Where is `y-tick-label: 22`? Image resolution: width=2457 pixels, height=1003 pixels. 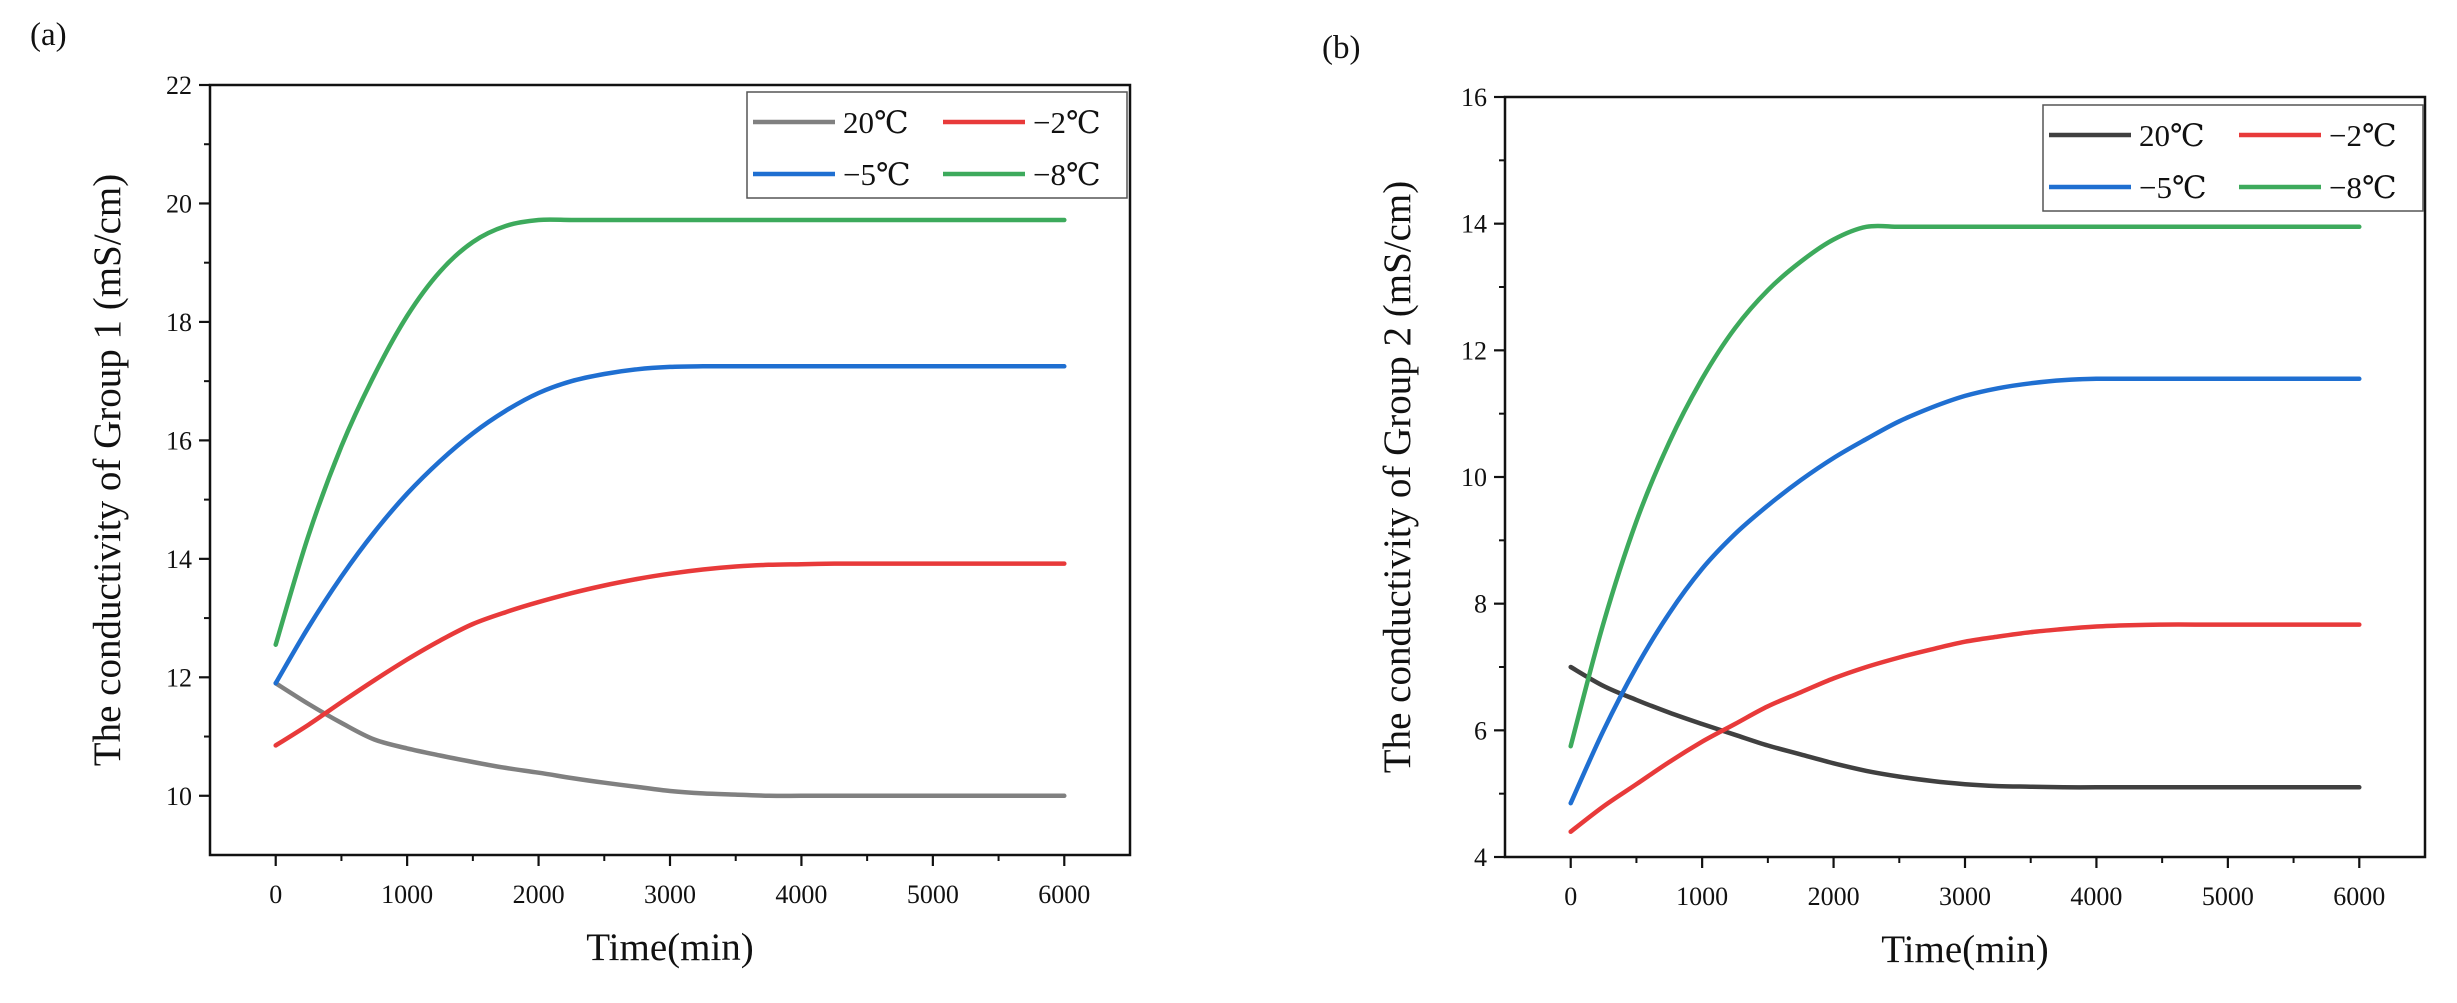
y-tick-label: 22 is located at coordinates (179, 85).